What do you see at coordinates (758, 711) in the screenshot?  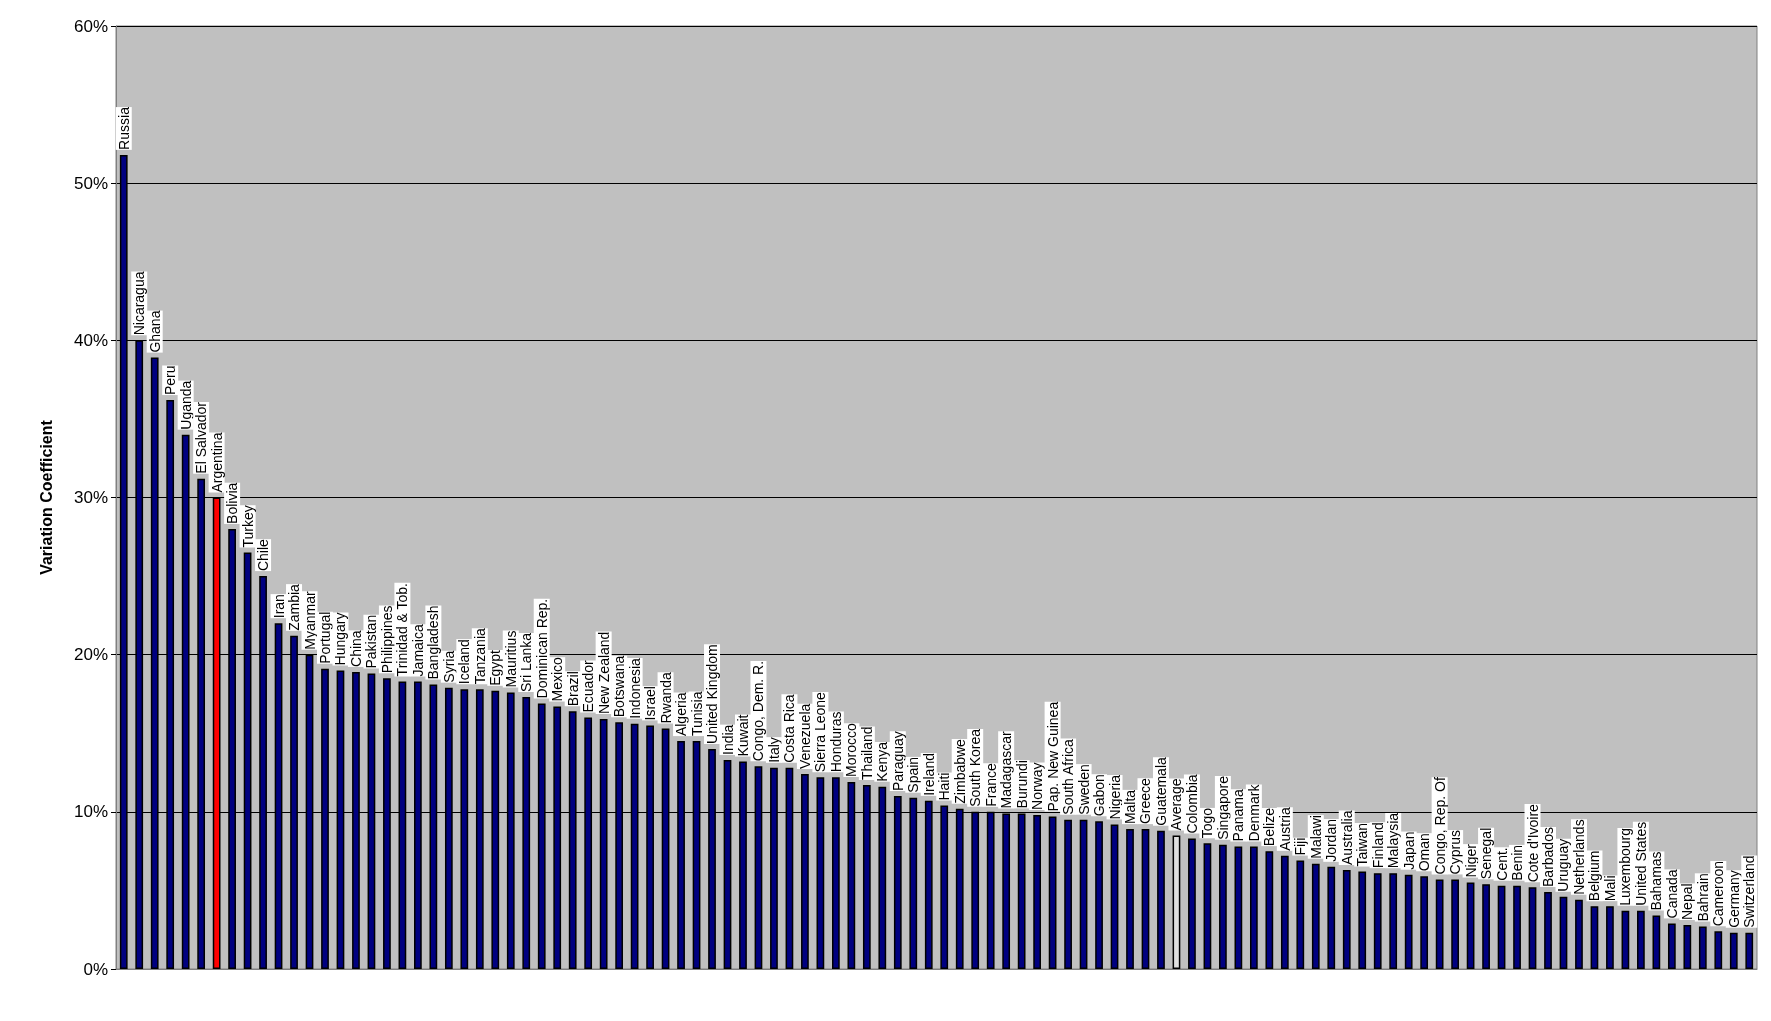 I see `x-tick-label: Congo, Dem. R.` at bounding box center [758, 711].